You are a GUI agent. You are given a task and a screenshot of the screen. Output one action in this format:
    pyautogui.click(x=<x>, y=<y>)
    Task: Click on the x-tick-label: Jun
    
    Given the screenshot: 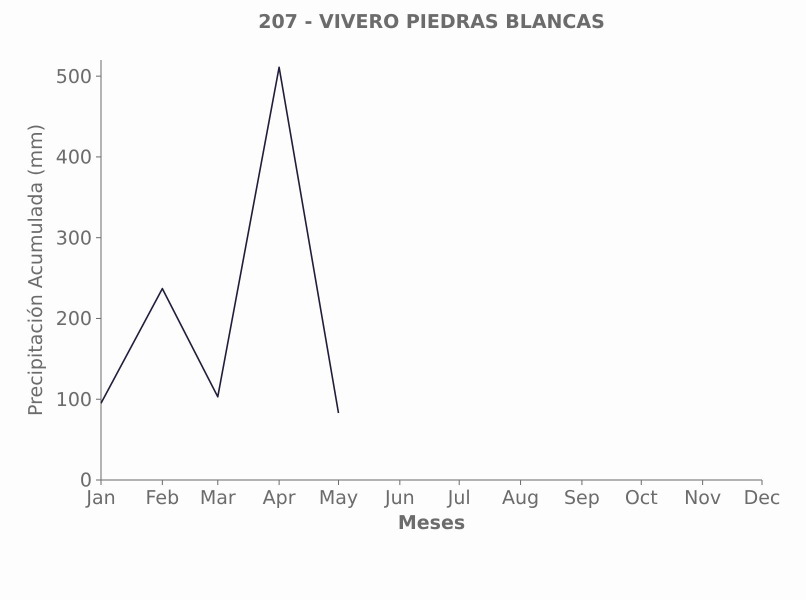 What is the action you would take?
    pyautogui.click(x=399, y=498)
    